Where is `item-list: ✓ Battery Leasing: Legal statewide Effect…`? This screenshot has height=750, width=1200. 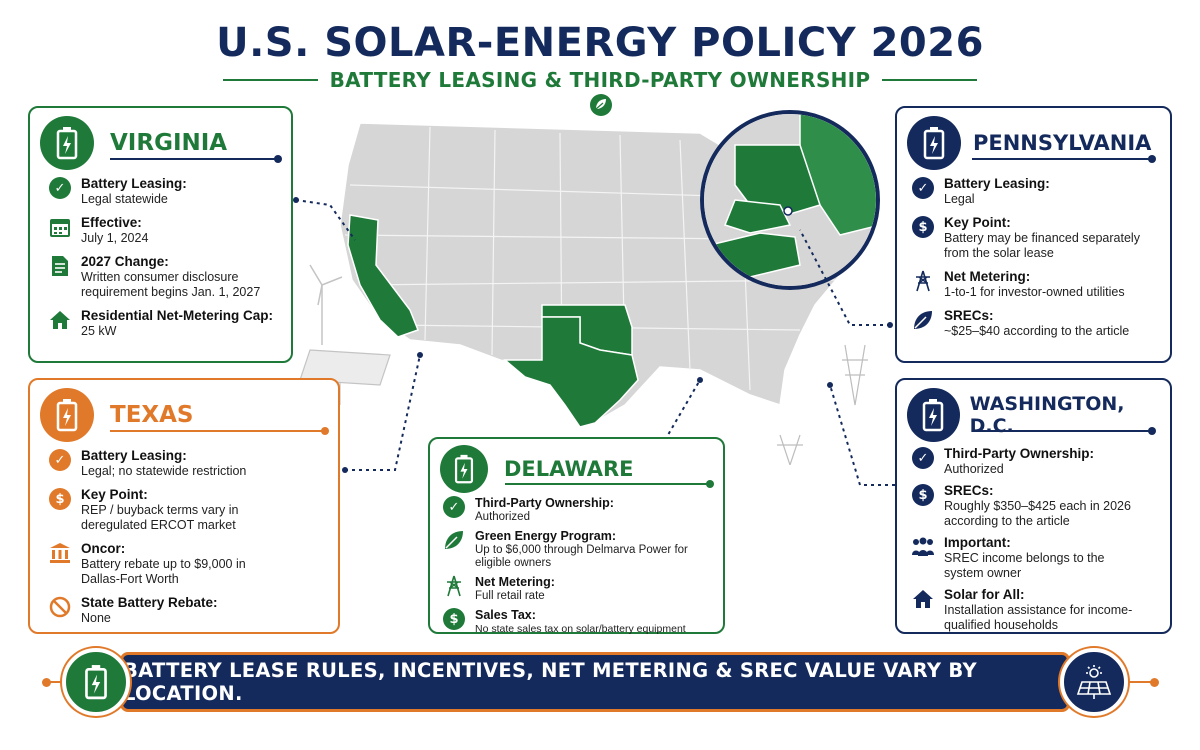 item-list: ✓ Battery Leasing: Legal statewide Effect… is located at coordinates (168, 261).